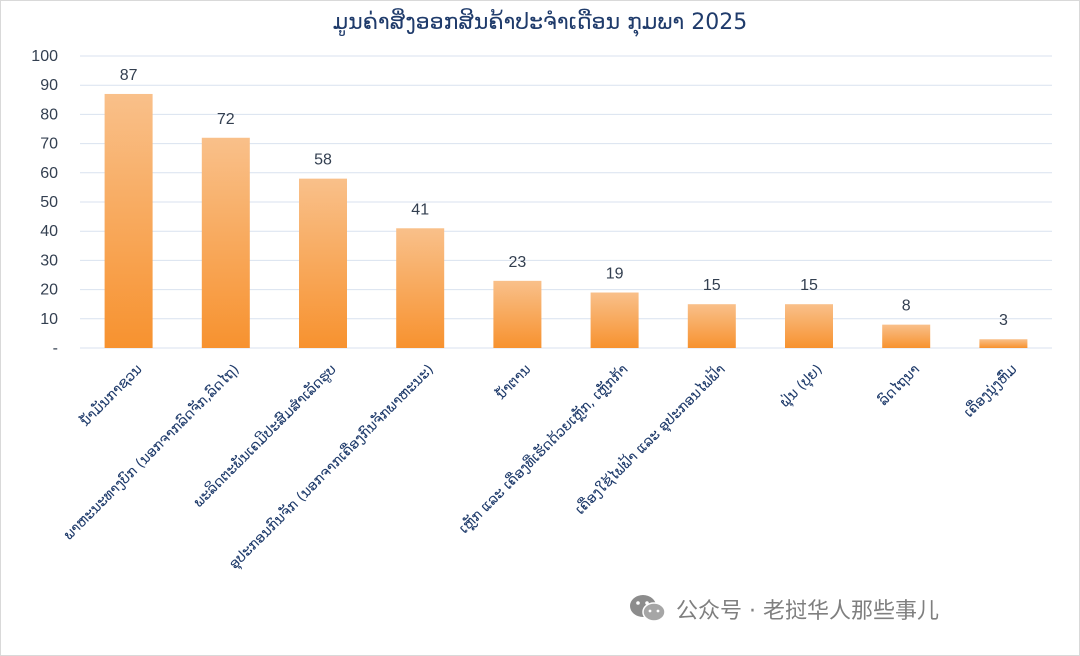 This screenshot has width=1080, height=656. What do you see at coordinates (648, 608) in the screenshot?
I see `wechat-icon` at bounding box center [648, 608].